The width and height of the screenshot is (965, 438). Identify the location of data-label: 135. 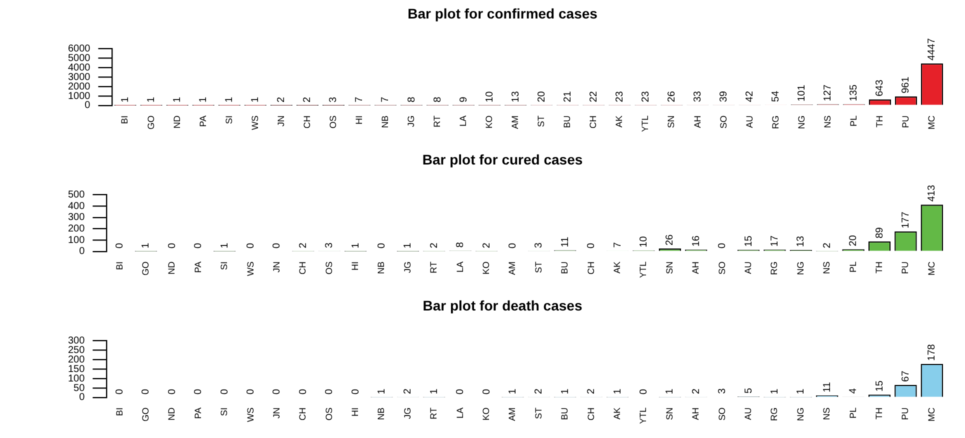
(854, 93).